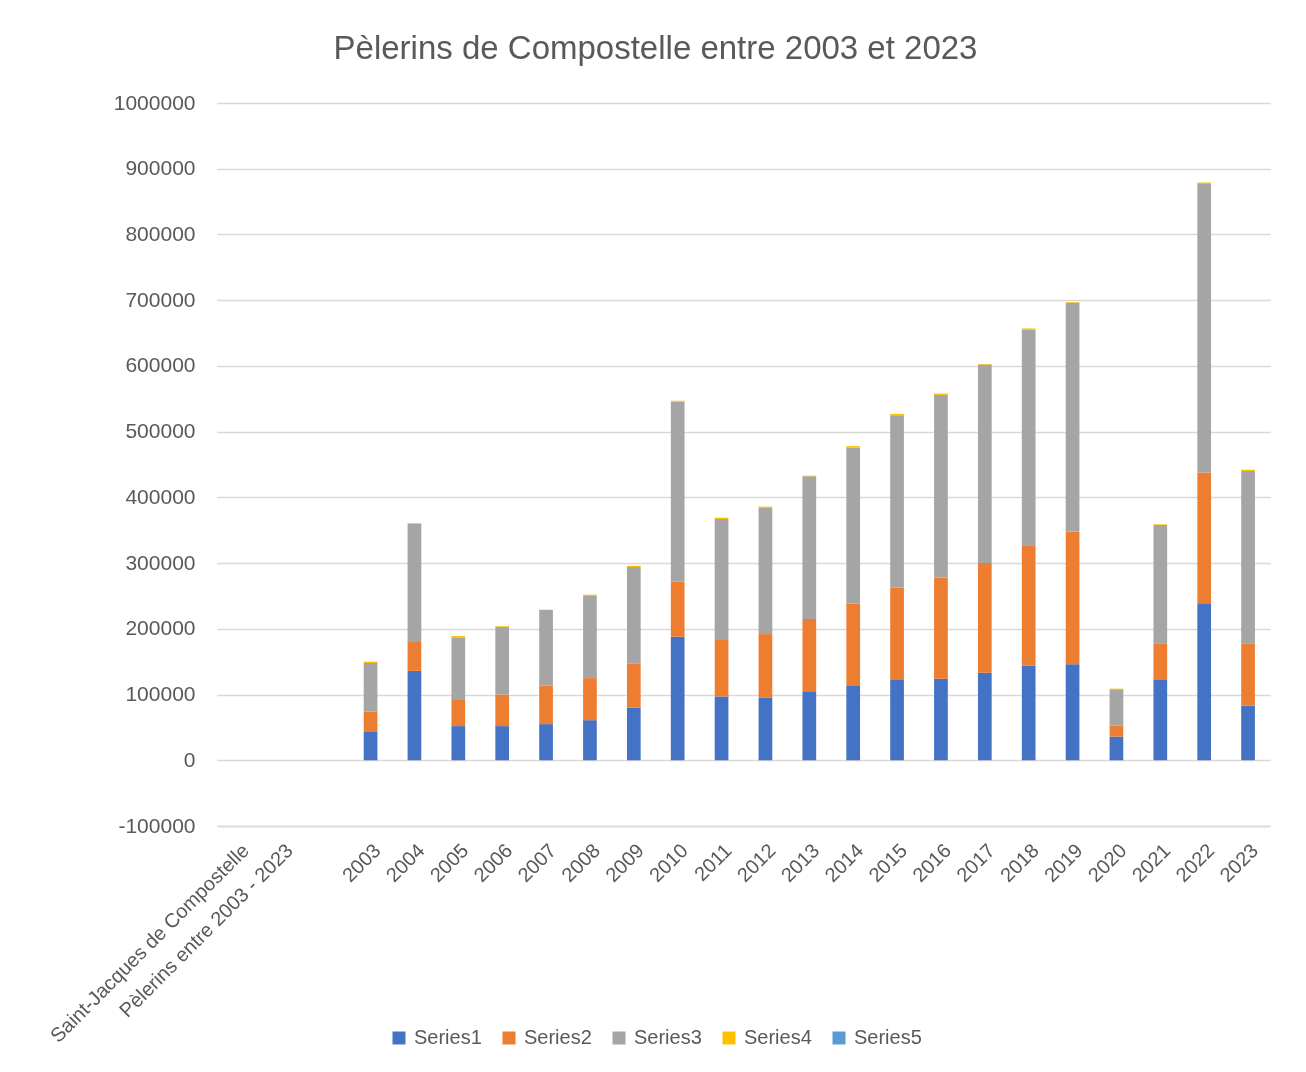 This screenshot has height=1072, width=1306. Describe the element at coordinates (778, 1037) in the screenshot. I see `legend-label: Series4` at that location.